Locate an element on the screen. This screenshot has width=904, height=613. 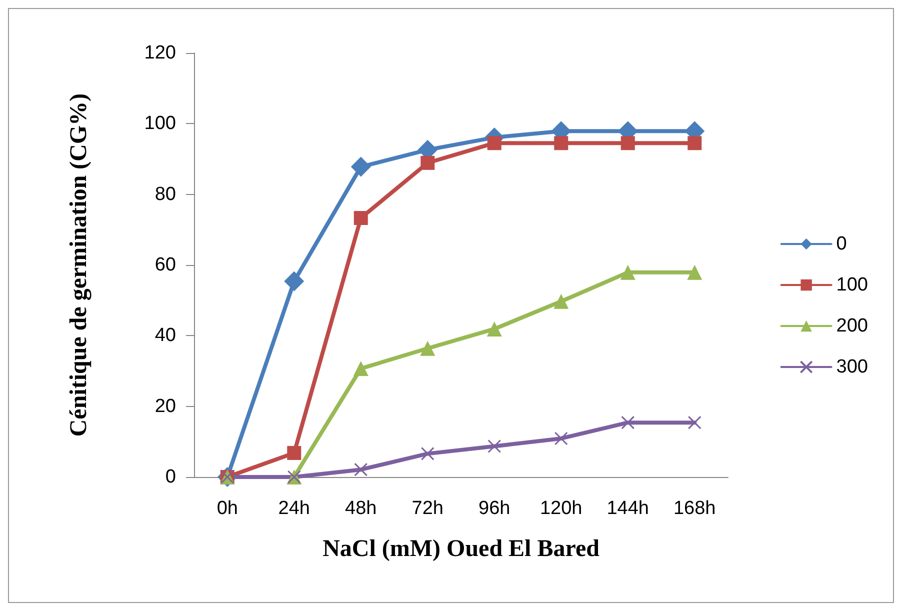
x-tick-label: 0h is located at coordinates (227, 508).